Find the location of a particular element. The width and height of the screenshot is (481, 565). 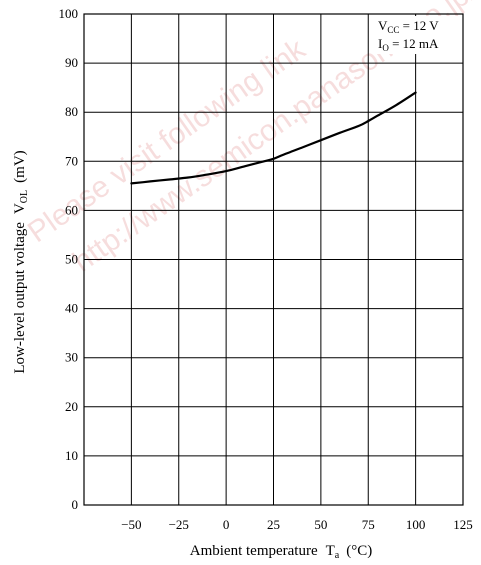

condition-io-value: = 12 mA is located at coordinates (414, 43).